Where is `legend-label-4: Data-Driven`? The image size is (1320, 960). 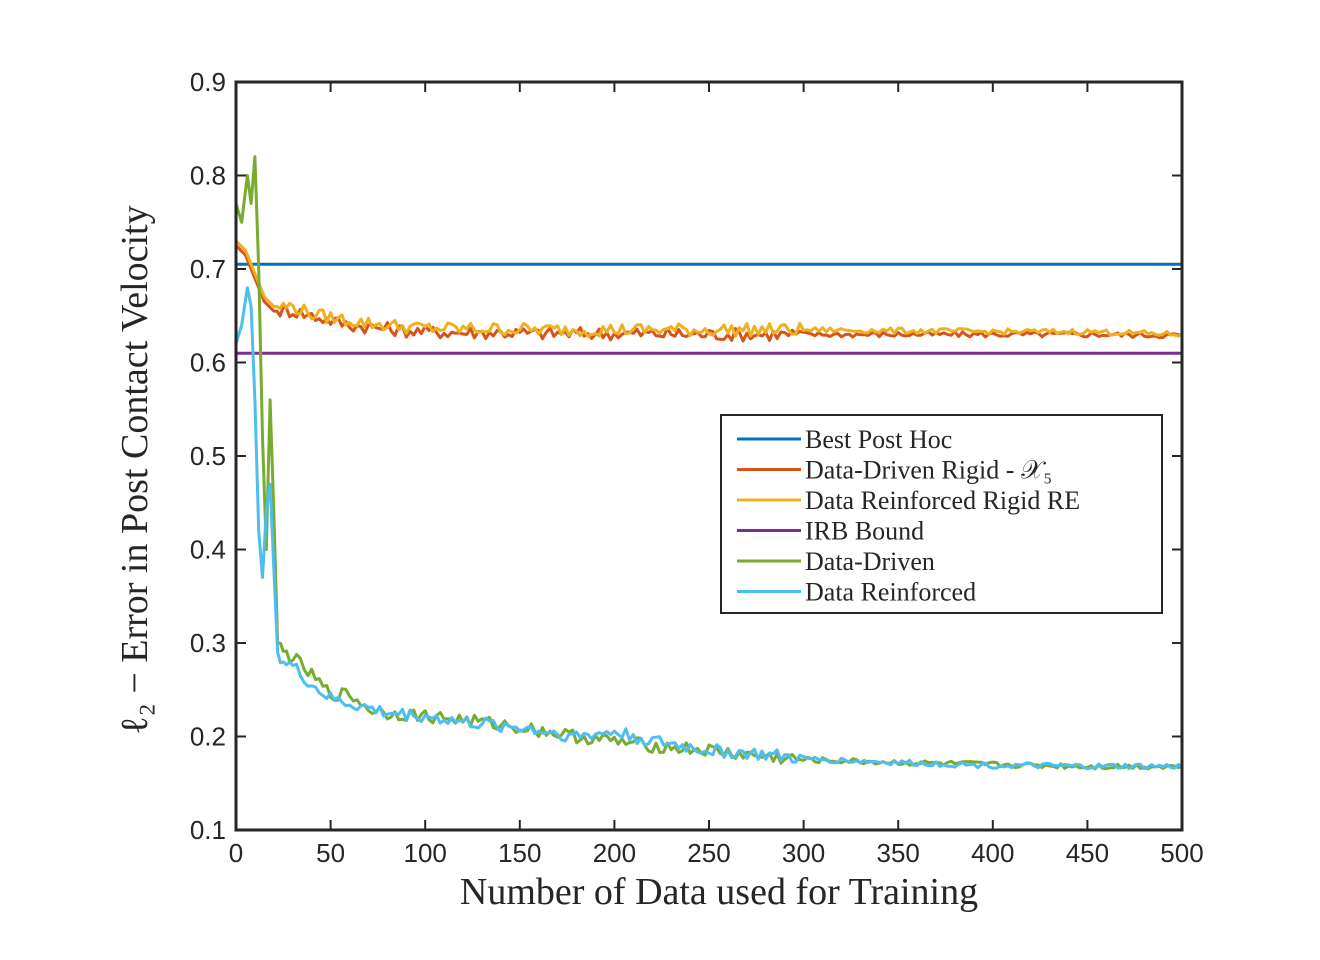
legend-label-4: Data-Driven is located at coordinates (870, 561).